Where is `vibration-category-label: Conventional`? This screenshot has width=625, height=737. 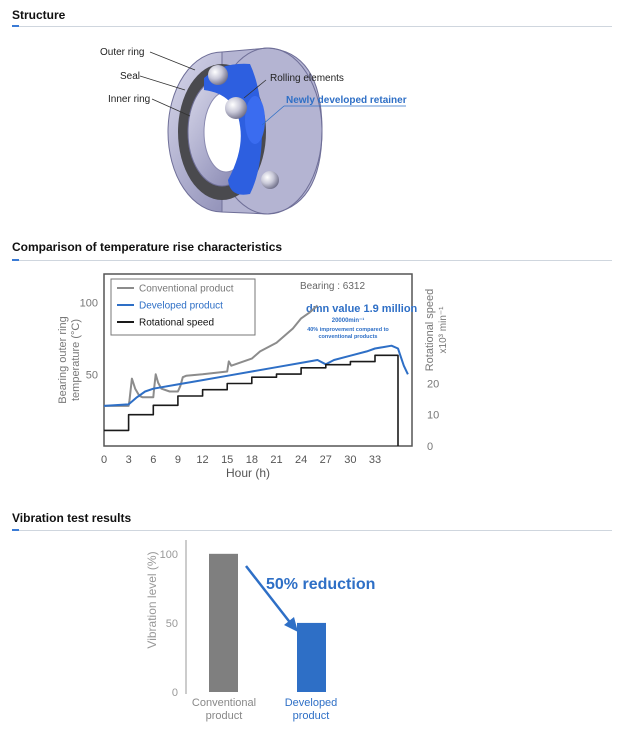
vibration-category-label: Conventional is located at coordinates (224, 703).